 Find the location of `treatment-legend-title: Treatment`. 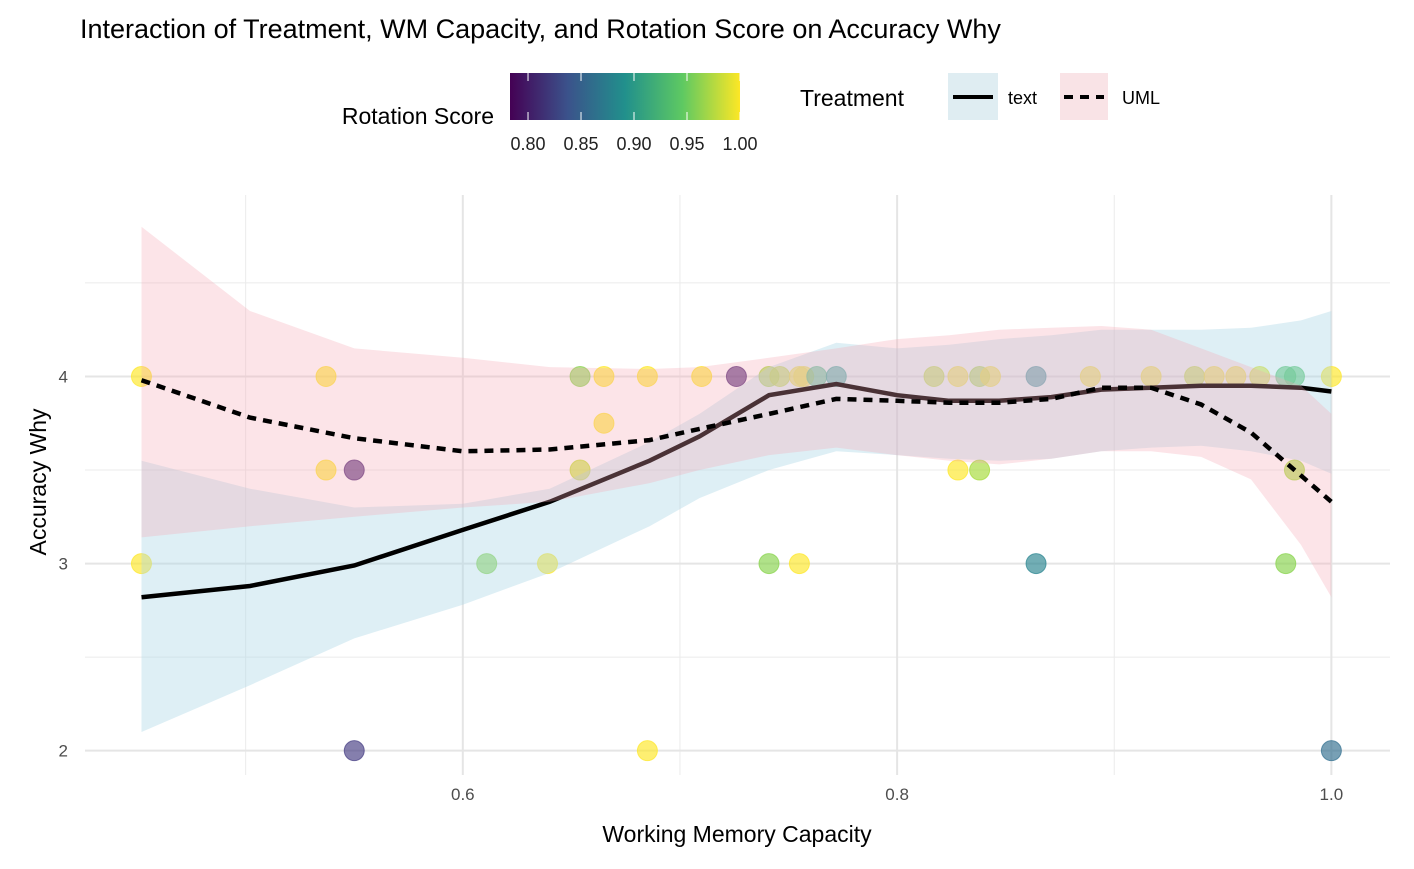

treatment-legend-title: Treatment is located at coordinates (852, 98).